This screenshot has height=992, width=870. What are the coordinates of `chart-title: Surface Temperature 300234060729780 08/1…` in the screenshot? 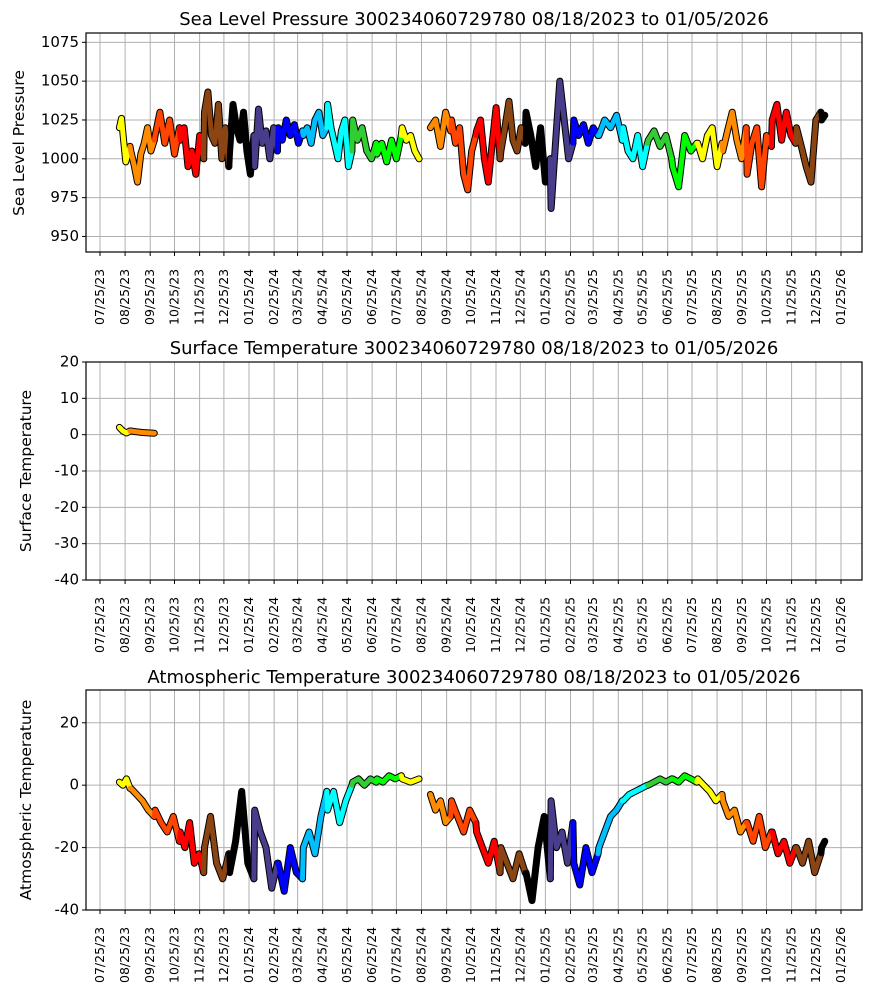 It's located at (474, 348).